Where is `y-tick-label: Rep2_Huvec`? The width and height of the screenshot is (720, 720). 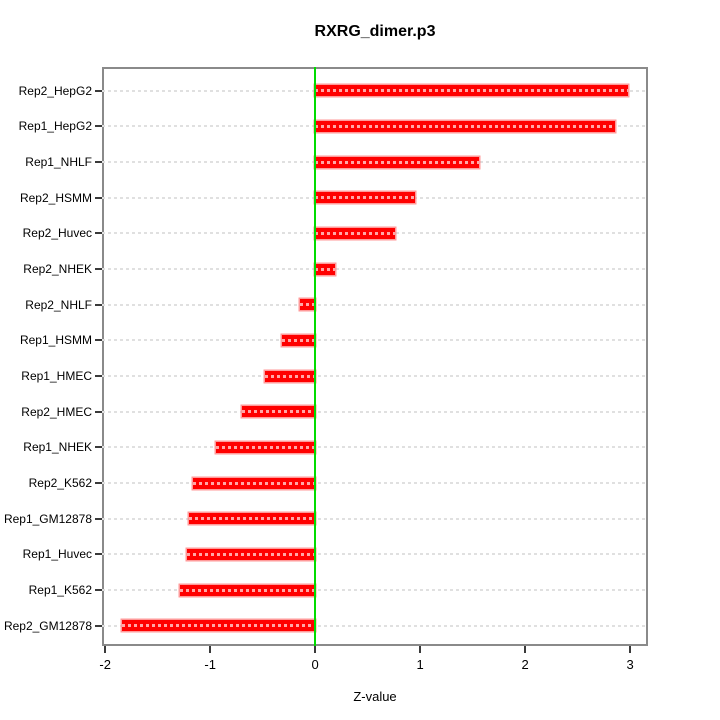 y-tick-label: Rep2_Huvec is located at coordinates (57, 233).